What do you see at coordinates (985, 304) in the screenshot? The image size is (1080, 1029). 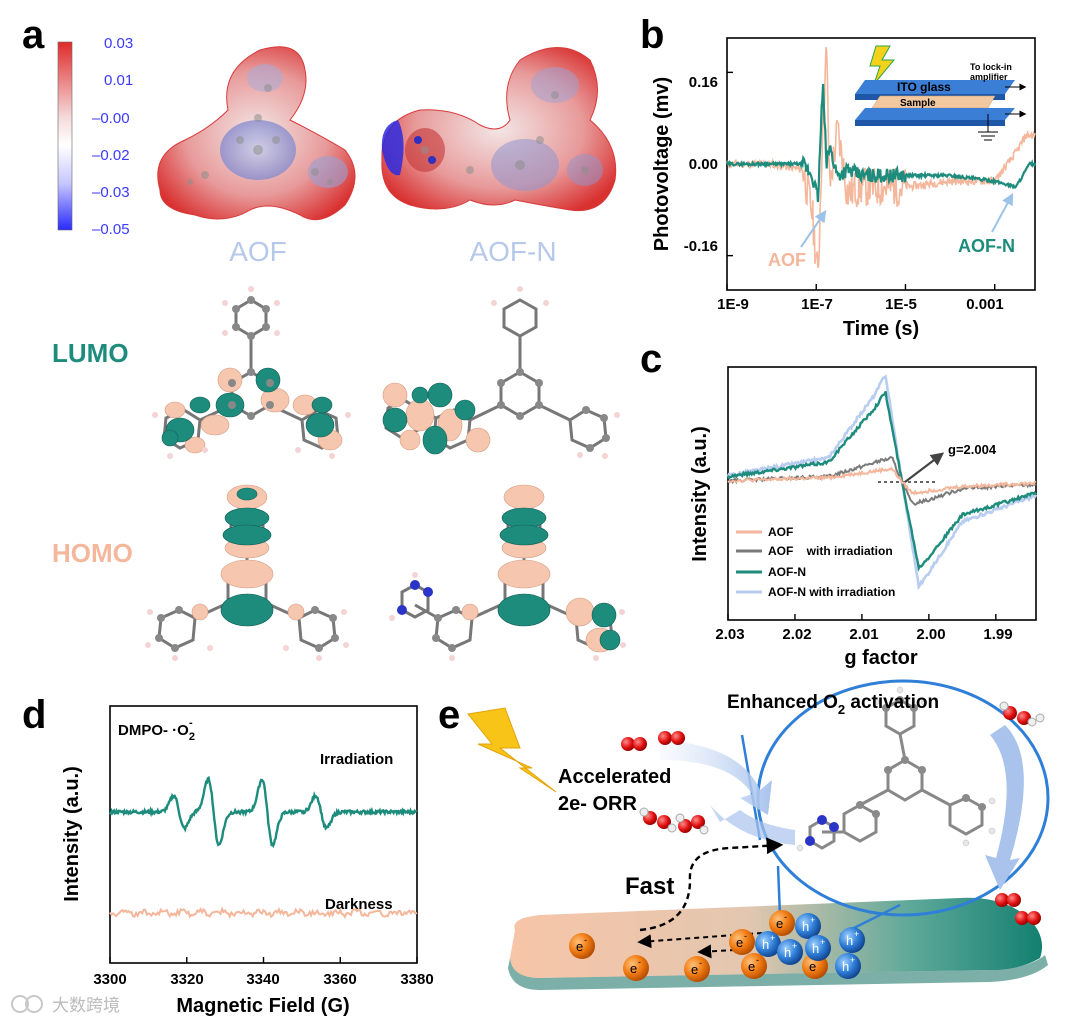 I see `b-xtick-3: 0.001` at bounding box center [985, 304].